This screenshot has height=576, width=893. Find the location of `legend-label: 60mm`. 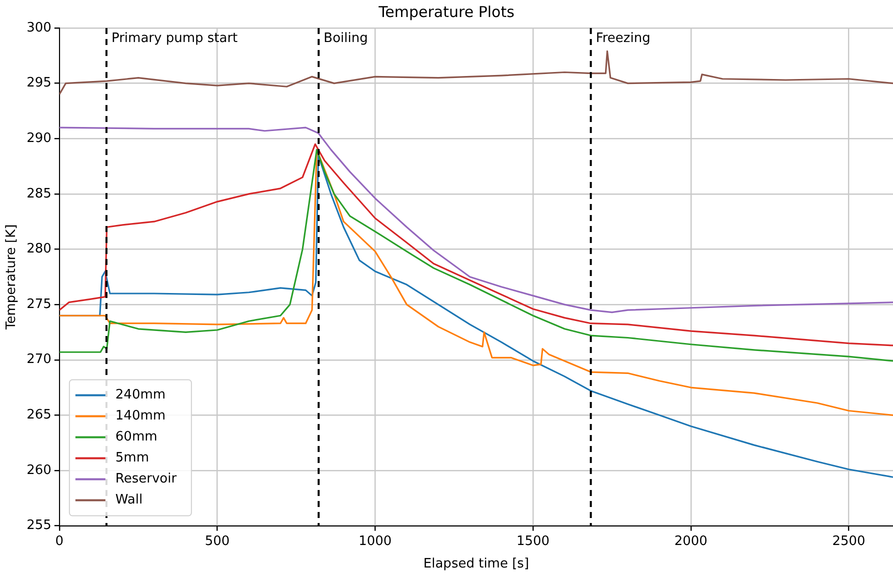

legend-label: 60mm is located at coordinates (136, 437).